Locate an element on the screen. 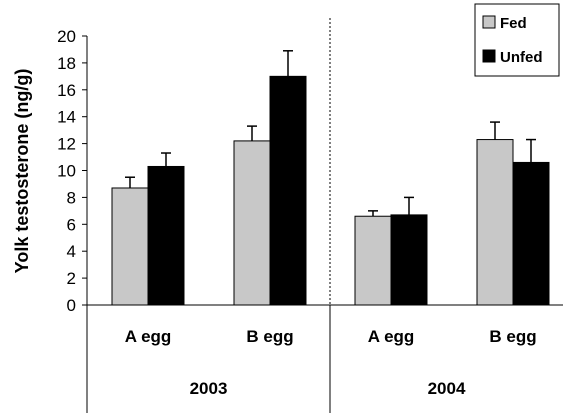  y-tick-label: 18 is located at coordinates (66, 63).